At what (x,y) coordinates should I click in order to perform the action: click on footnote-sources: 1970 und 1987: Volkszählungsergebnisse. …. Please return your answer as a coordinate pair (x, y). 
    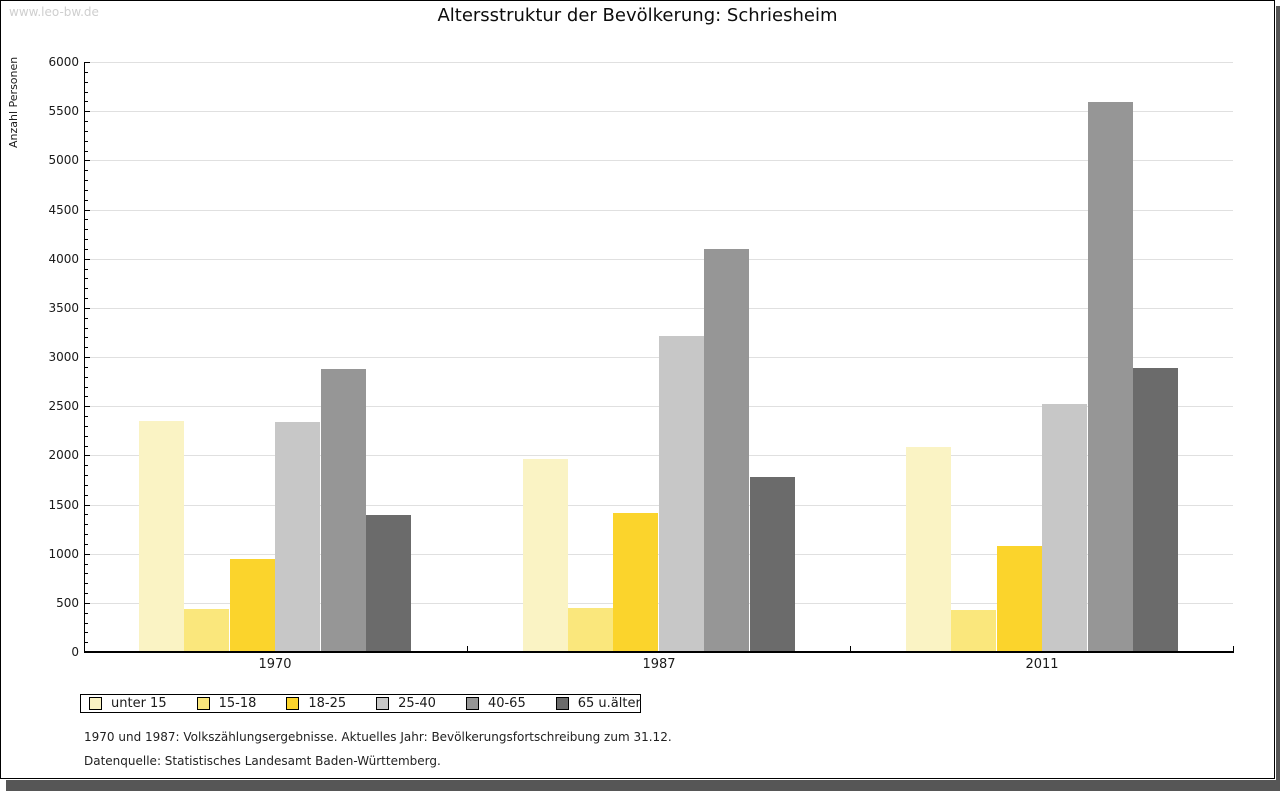
    Looking at the image, I should click on (378, 737).